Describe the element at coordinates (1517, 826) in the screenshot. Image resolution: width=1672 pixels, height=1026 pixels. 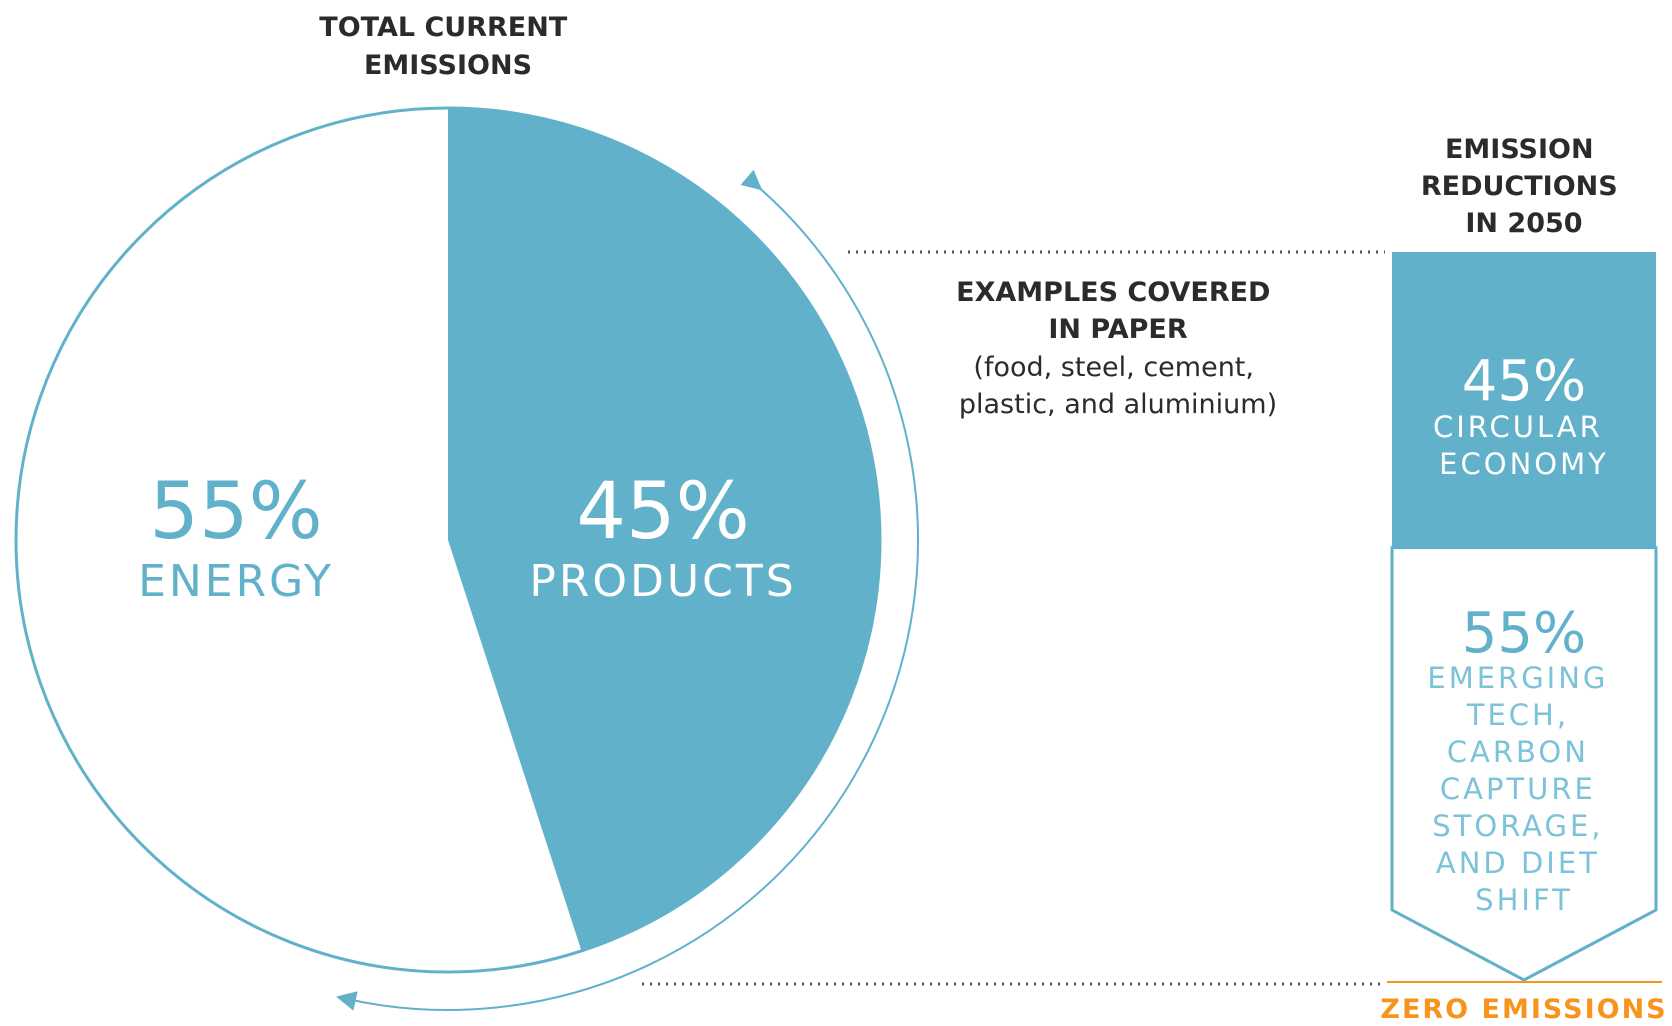
I see `bar-segment-emerging-label-line-5: STORAGE,` at that location.